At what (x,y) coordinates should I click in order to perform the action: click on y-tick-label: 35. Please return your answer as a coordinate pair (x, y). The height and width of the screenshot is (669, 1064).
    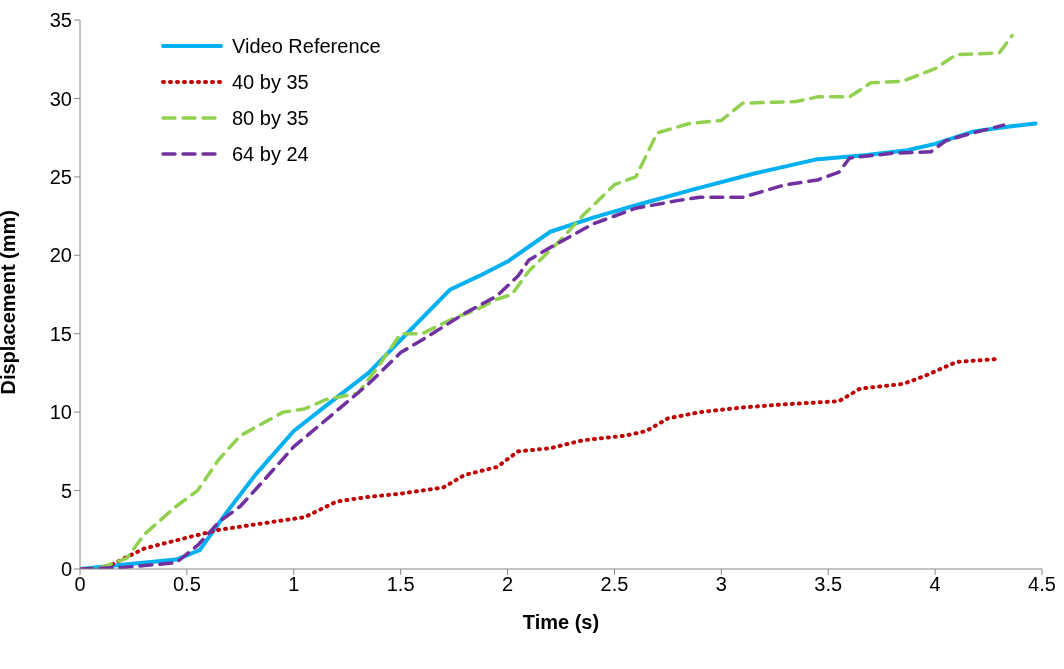
    Looking at the image, I should click on (60, 20).